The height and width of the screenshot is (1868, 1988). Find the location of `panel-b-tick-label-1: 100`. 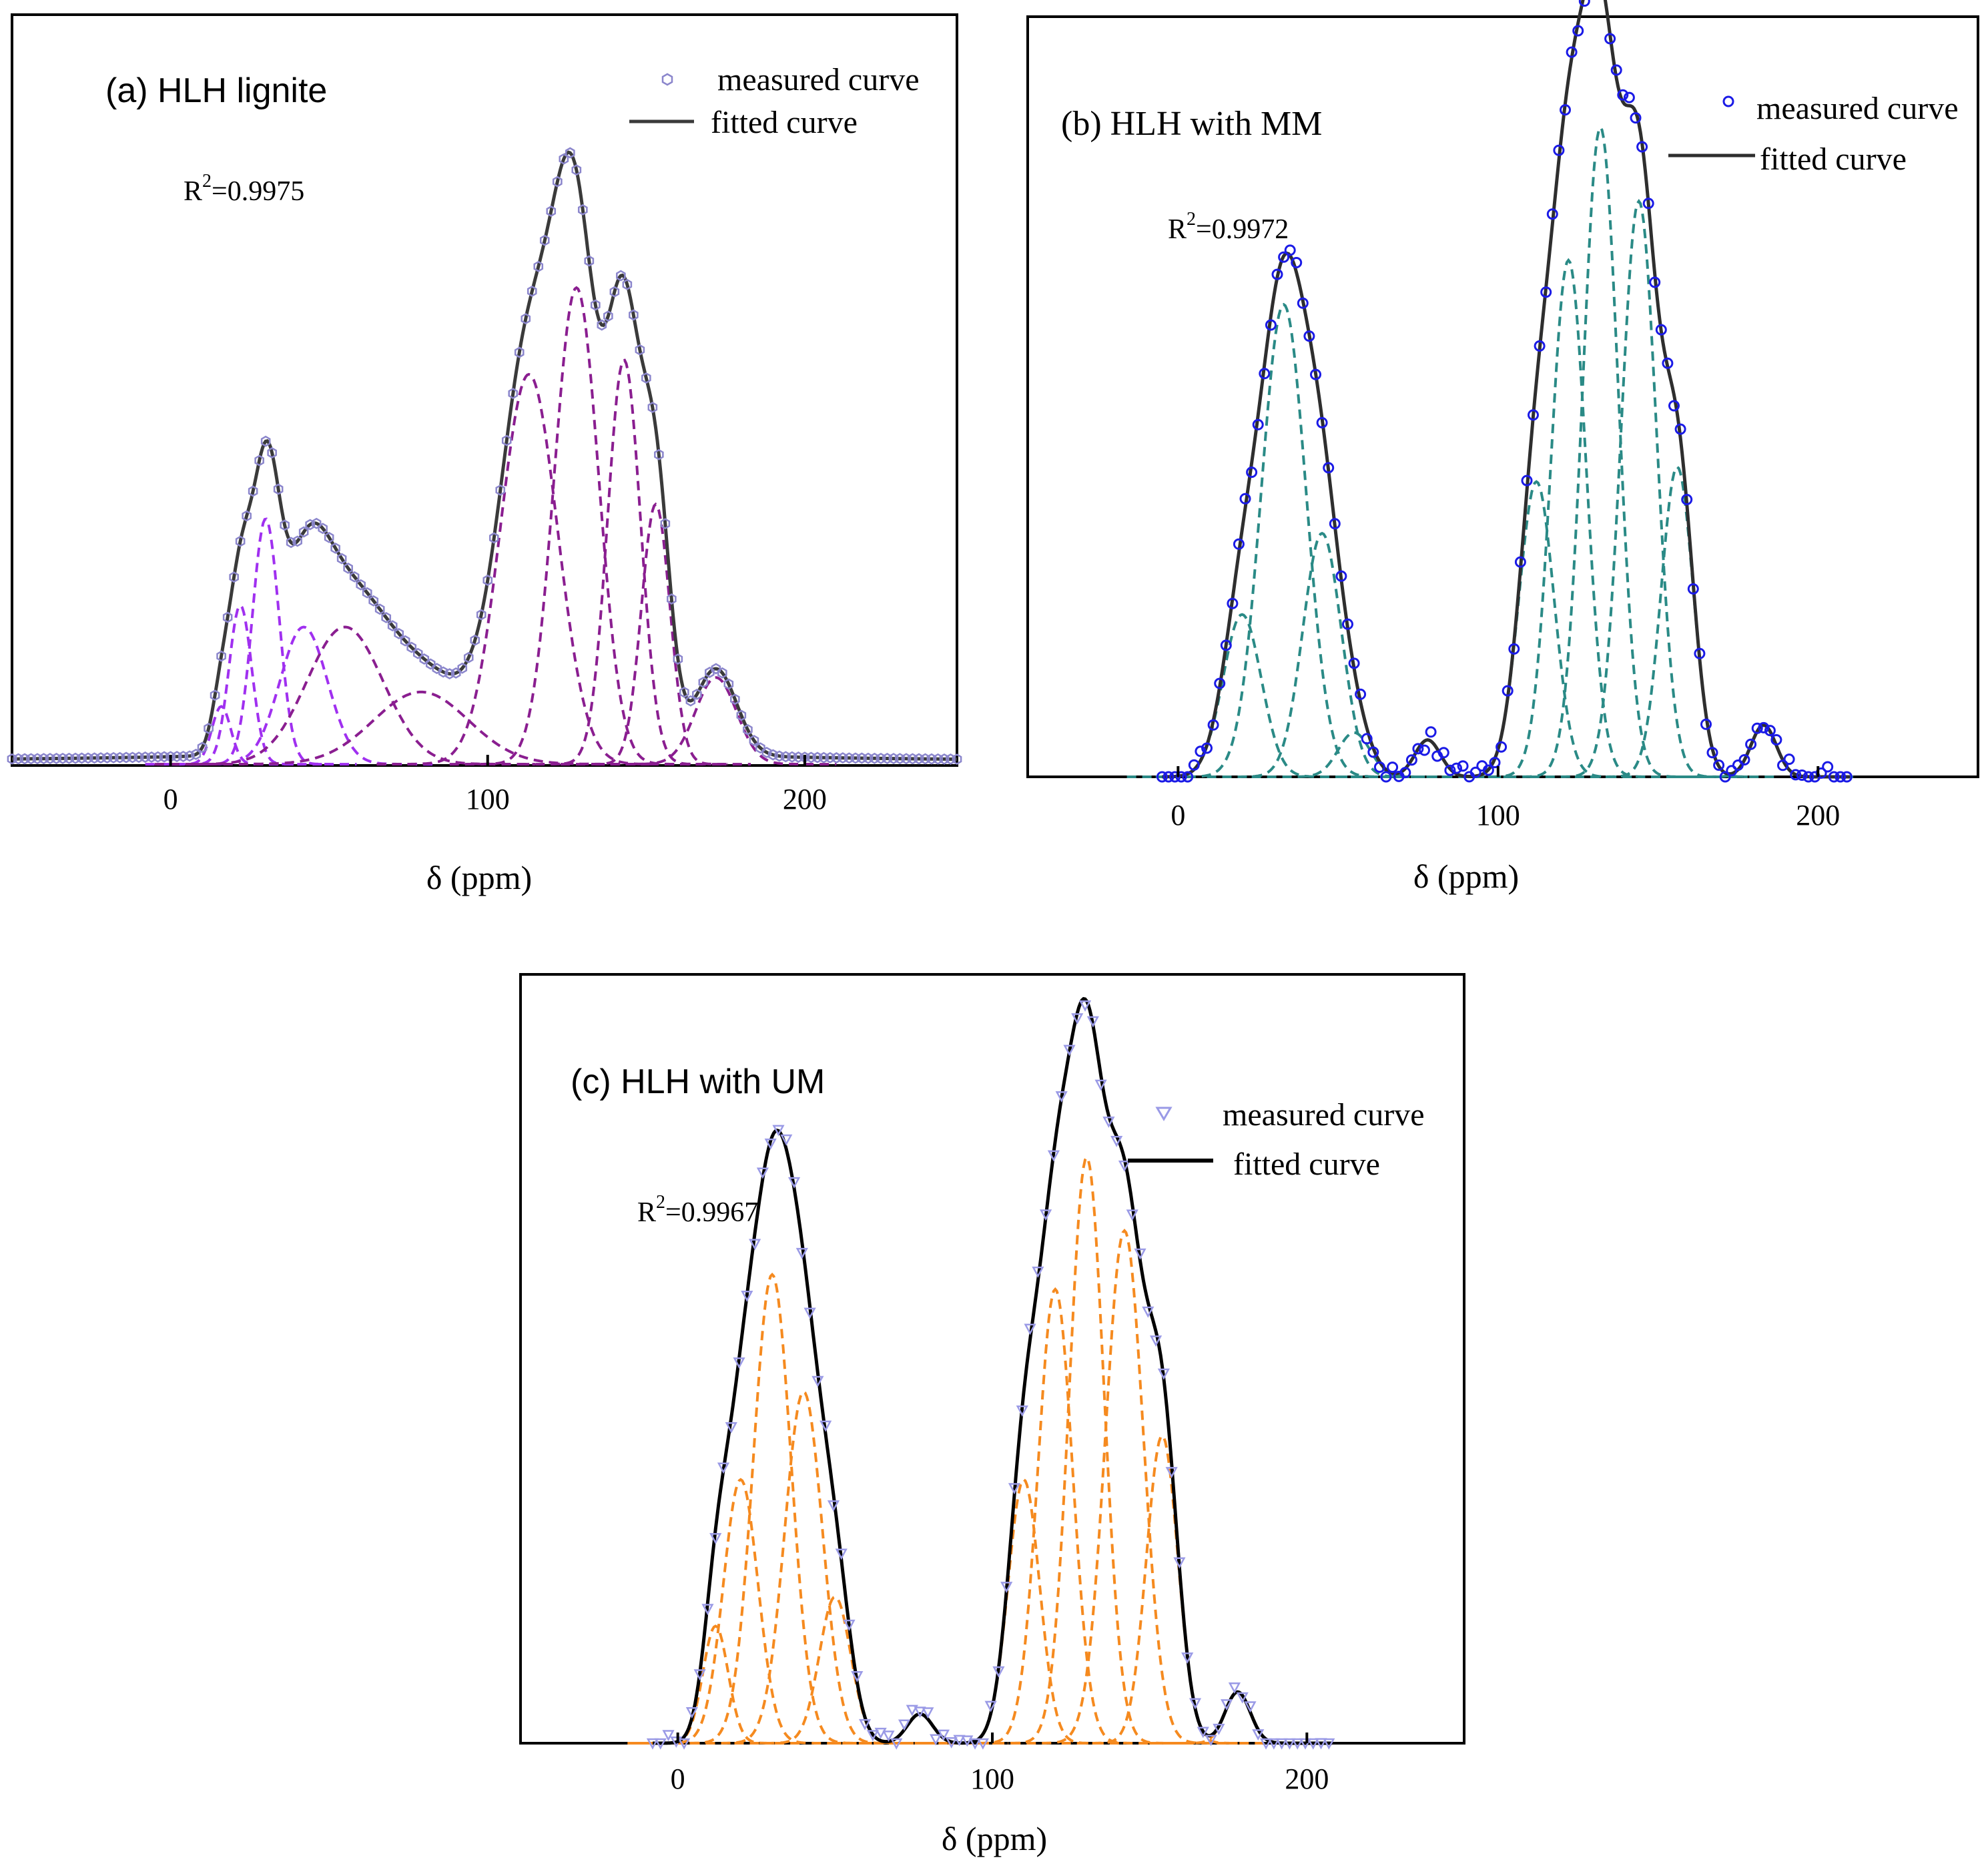

panel-b-tick-label-1: 100 is located at coordinates (1498, 816).